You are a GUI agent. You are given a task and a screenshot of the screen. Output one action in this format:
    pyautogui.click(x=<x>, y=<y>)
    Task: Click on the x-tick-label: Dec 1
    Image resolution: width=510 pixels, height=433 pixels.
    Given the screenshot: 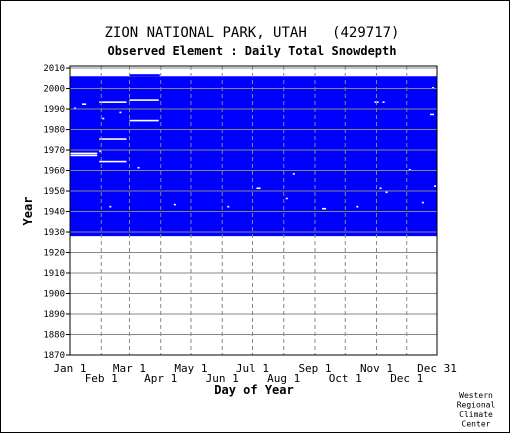 What is the action you would take?
    pyautogui.click(x=406, y=378)
    